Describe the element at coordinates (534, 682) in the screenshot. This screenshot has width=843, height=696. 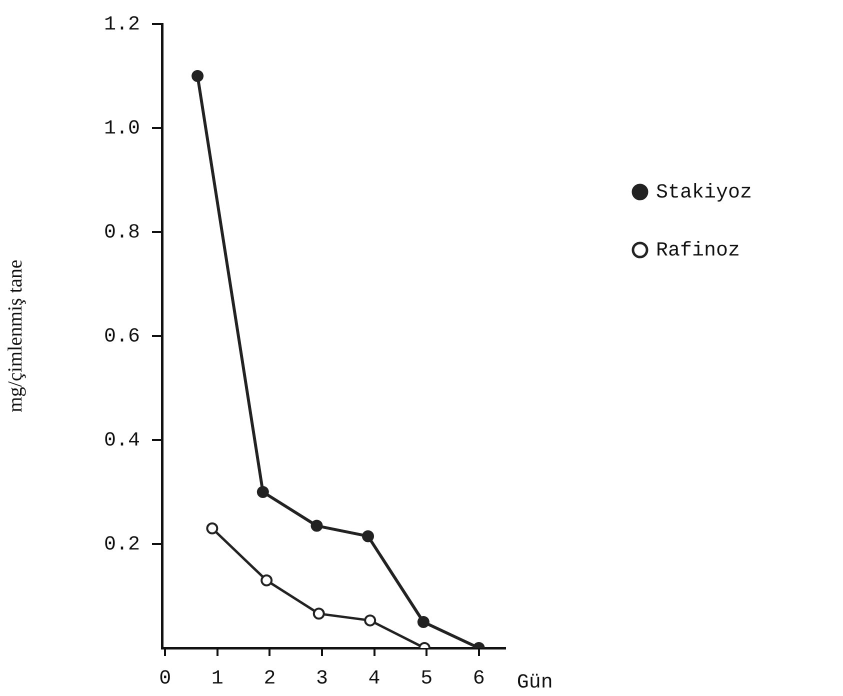
I see `x-axis-title: Gün` at that location.